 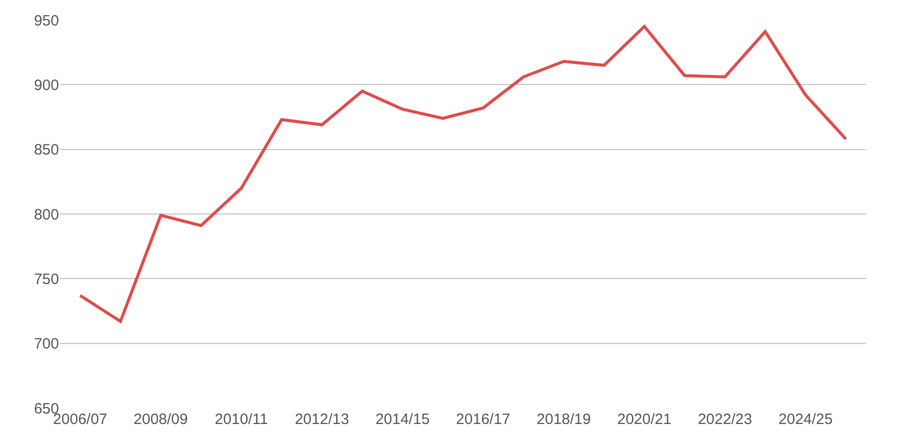 What do you see at coordinates (322, 419) in the screenshot?
I see `x-tick-label: 2012/13` at bounding box center [322, 419].